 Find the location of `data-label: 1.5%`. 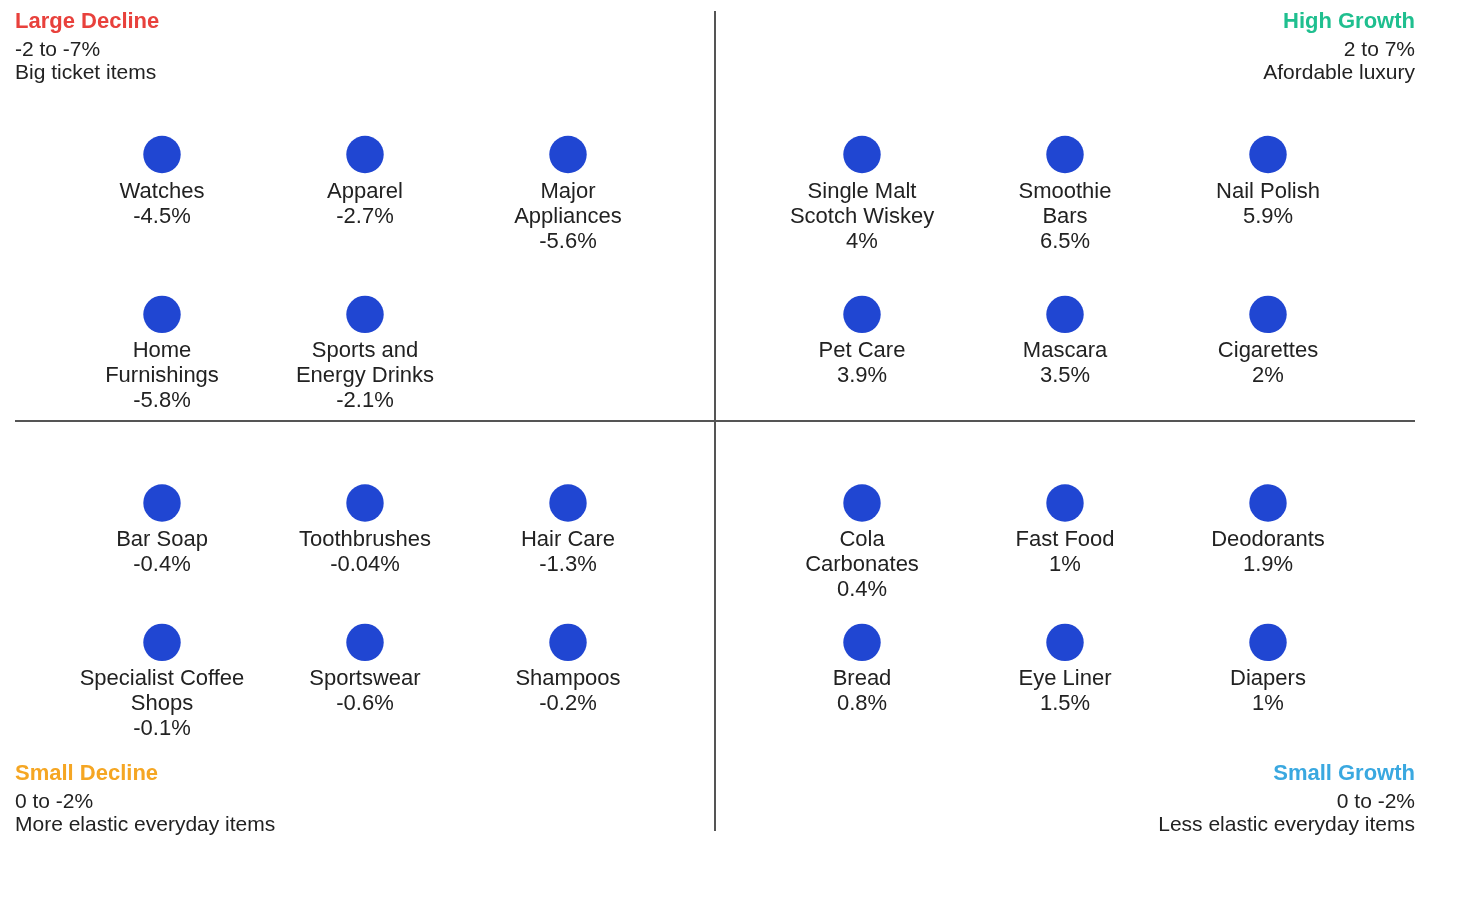

data-label: 1.5% is located at coordinates (1065, 703).